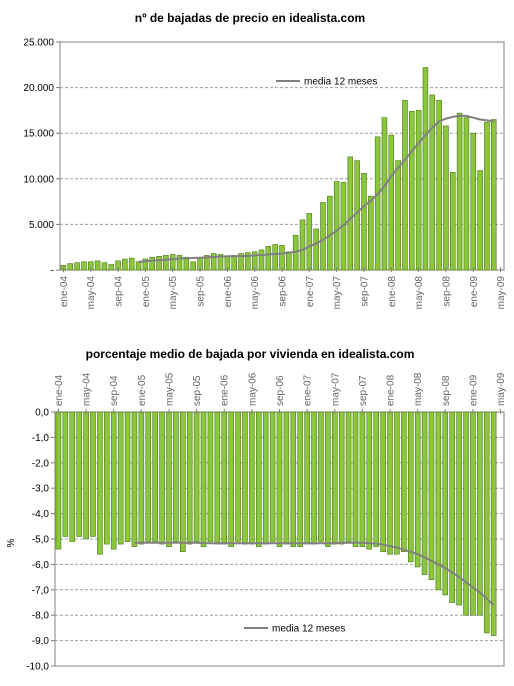  I want to click on chart2-xtick-label: may-08, so click(418, 389).